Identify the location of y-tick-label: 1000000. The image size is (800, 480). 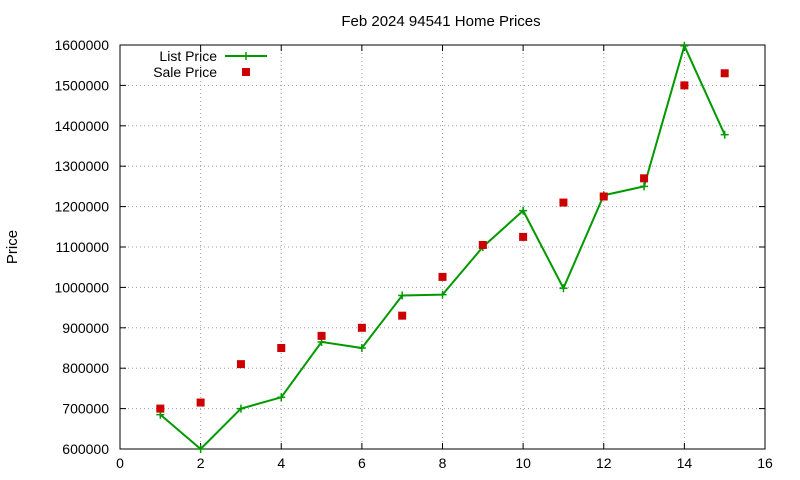
(81, 287).